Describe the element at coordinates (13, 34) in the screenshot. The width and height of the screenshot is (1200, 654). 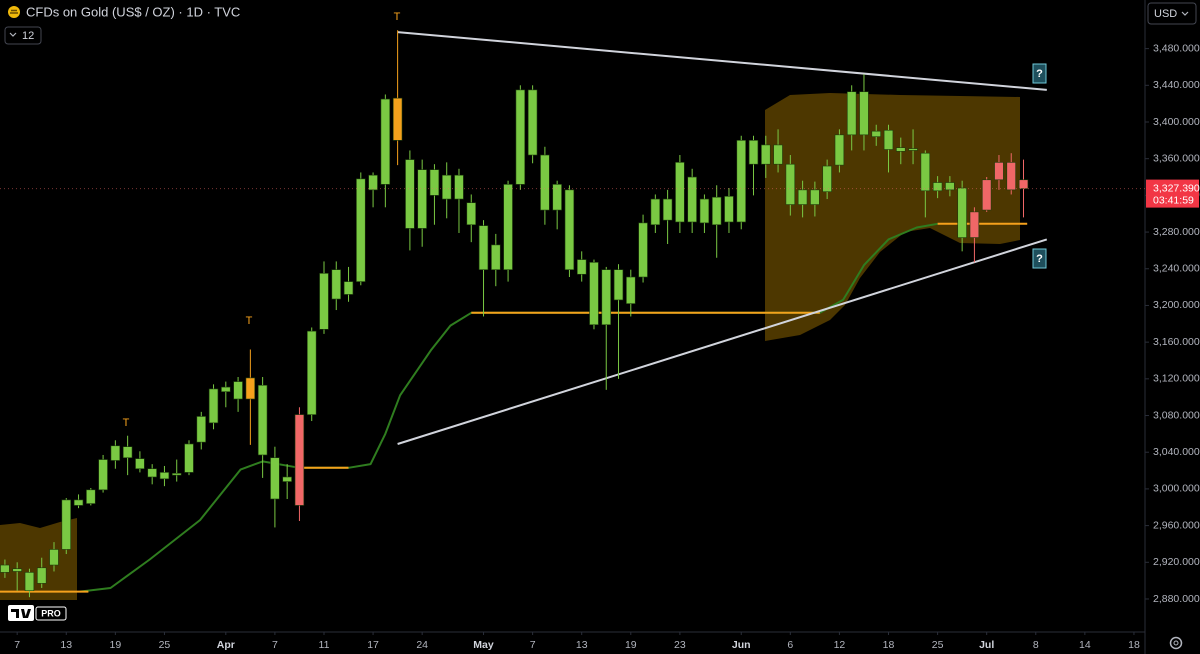
I see `chevron-icon` at that location.